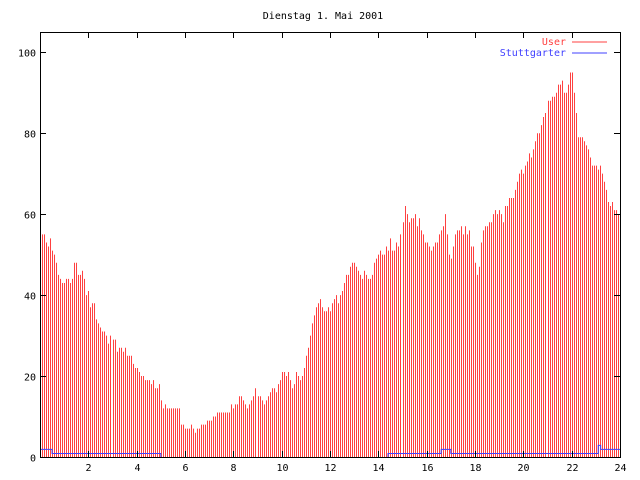 The width and height of the screenshot is (640, 480). I want to click on x-tick-label: 16, so click(427, 468).